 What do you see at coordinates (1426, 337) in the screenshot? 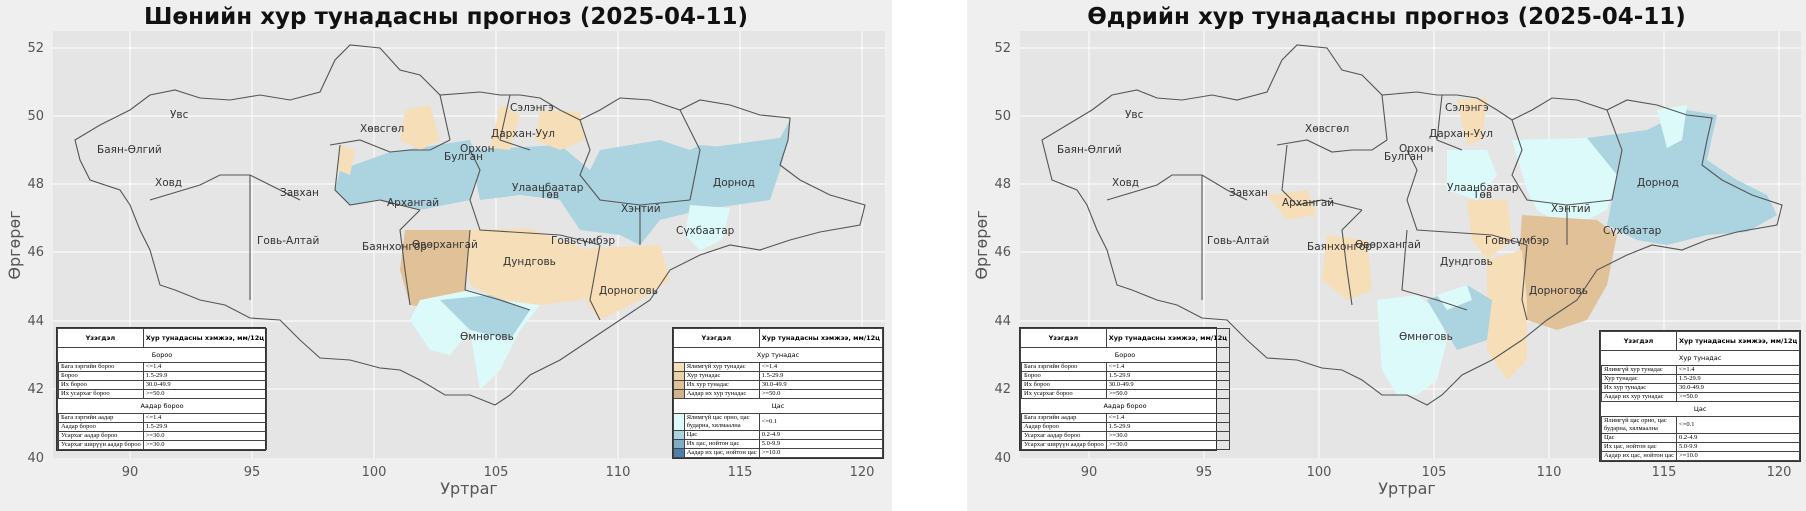
I see `region-label: Өмнөговь` at bounding box center [1426, 337].